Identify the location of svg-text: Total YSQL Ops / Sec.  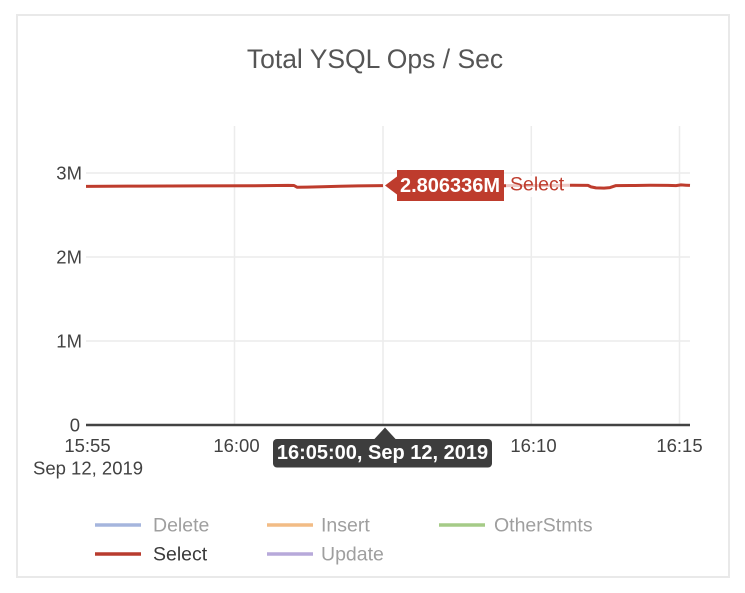
(375, 59).